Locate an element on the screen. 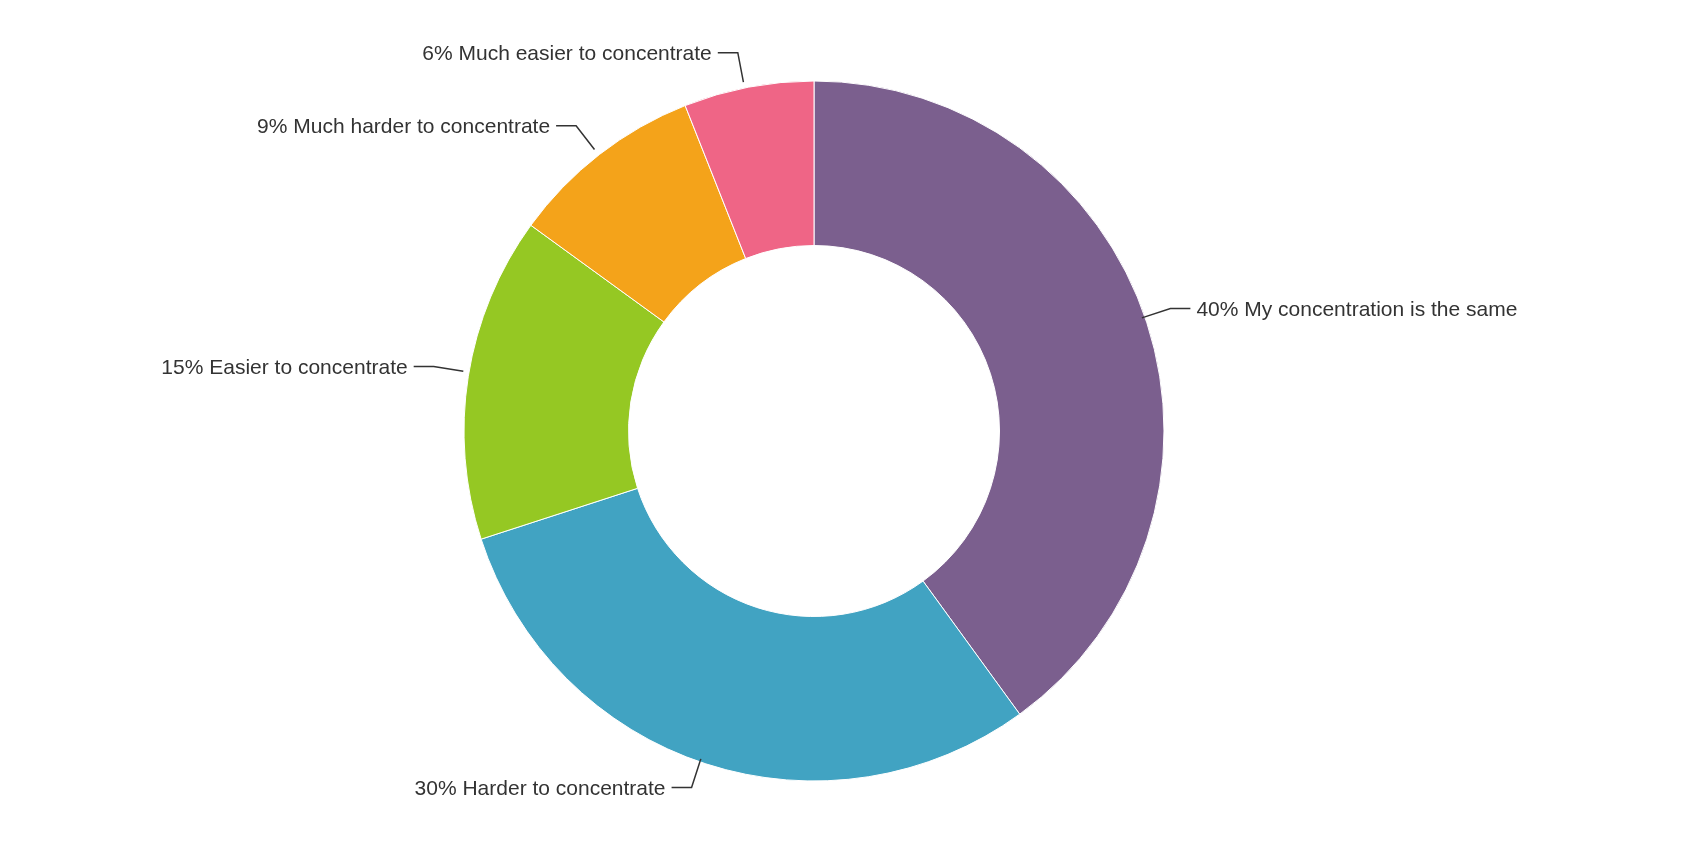 This screenshot has width=1703, height=850. slice-label: 6% Much easier to concentrate is located at coordinates (567, 53).